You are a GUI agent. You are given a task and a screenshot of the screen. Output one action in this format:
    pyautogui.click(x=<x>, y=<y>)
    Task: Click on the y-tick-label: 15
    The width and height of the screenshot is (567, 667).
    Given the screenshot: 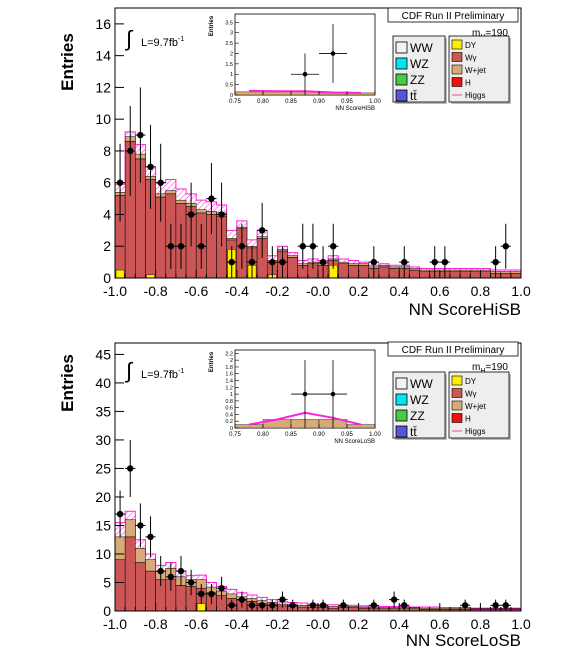 What is the action you would take?
    pyautogui.click(x=103, y=525)
    